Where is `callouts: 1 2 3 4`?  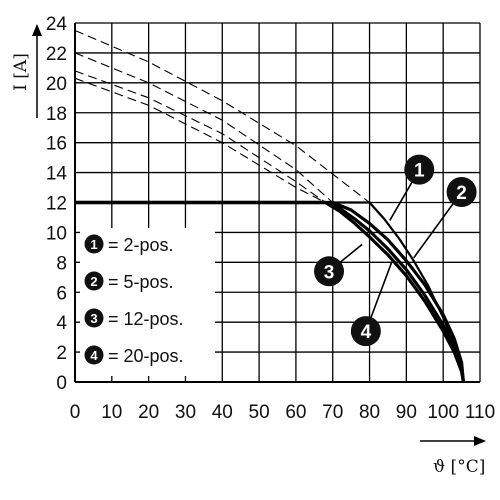 callouts: 1 2 3 4 is located at coordinates (395, 250).